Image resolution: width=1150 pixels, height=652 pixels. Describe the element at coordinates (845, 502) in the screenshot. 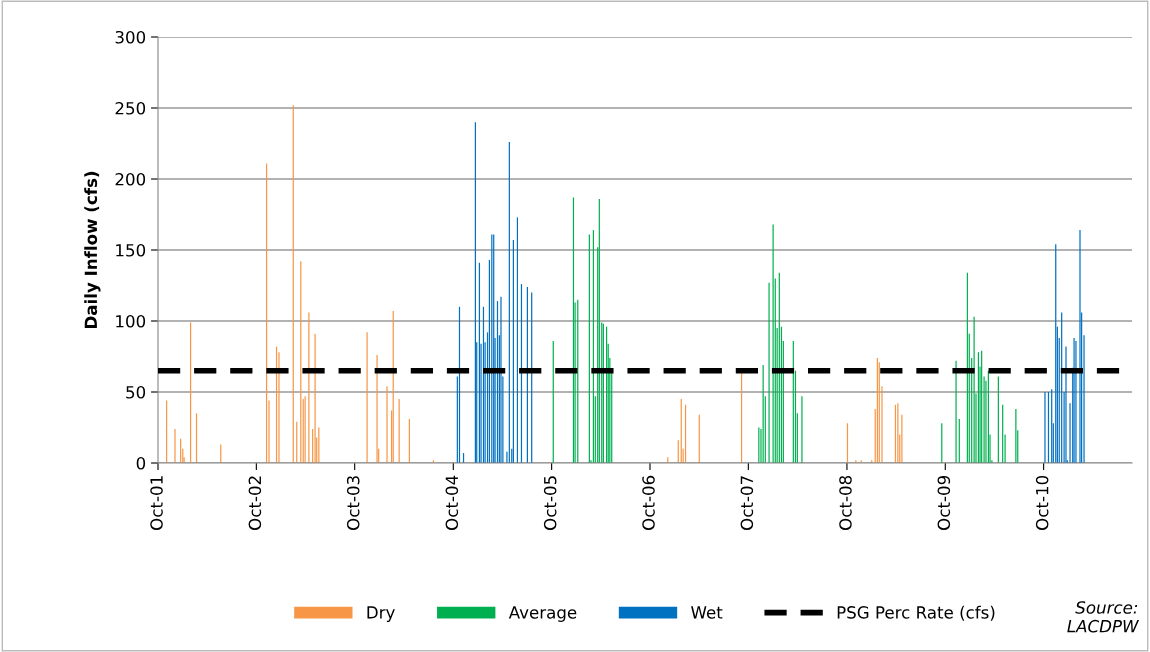

I see `x-tick-label: Oct-08` at that location.